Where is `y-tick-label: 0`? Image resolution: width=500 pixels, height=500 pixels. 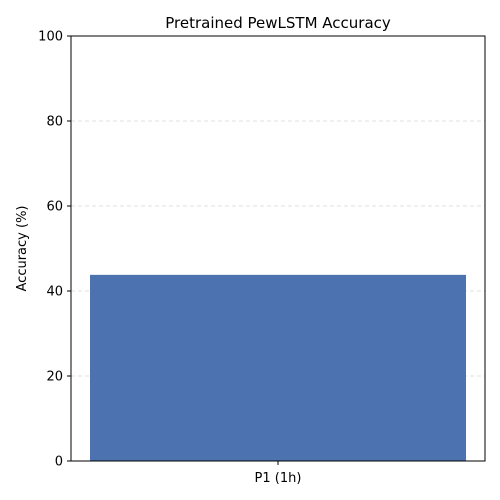
y-tick-label: 0 is located at coordinates (59, 462).